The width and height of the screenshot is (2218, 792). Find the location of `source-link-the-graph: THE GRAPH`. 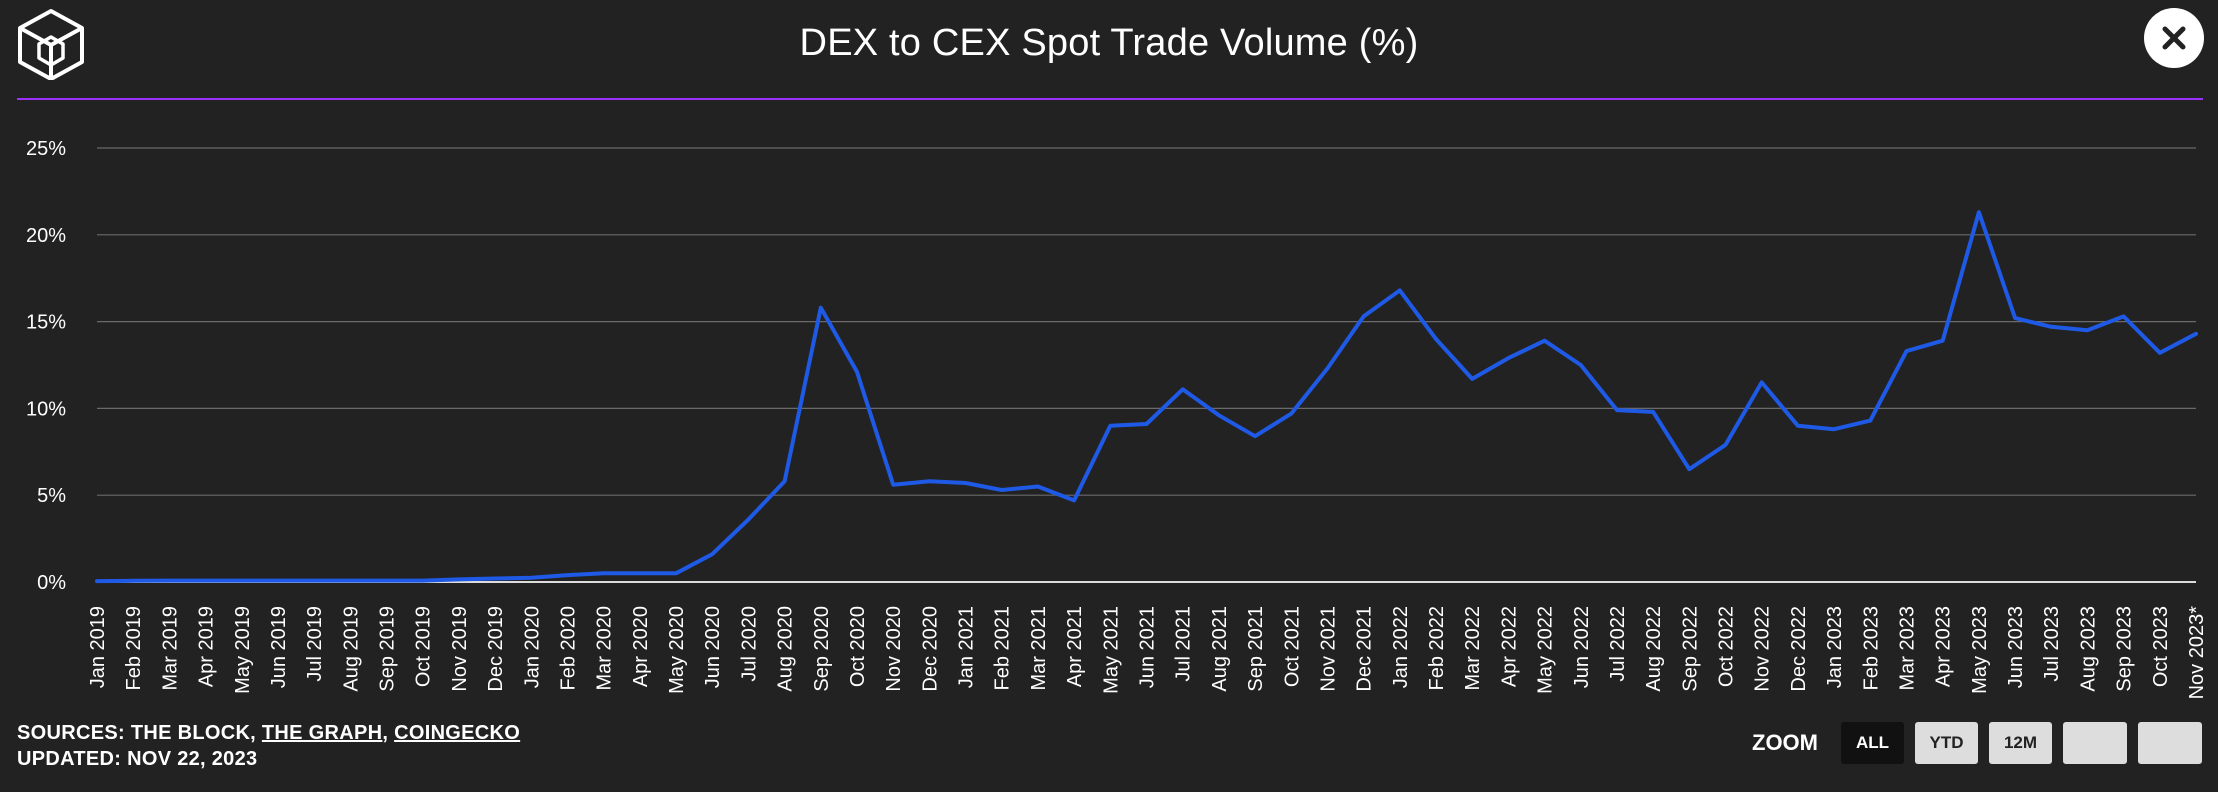

source-link-the-graph: THE GRAPH is located at coordinates (322, 733).